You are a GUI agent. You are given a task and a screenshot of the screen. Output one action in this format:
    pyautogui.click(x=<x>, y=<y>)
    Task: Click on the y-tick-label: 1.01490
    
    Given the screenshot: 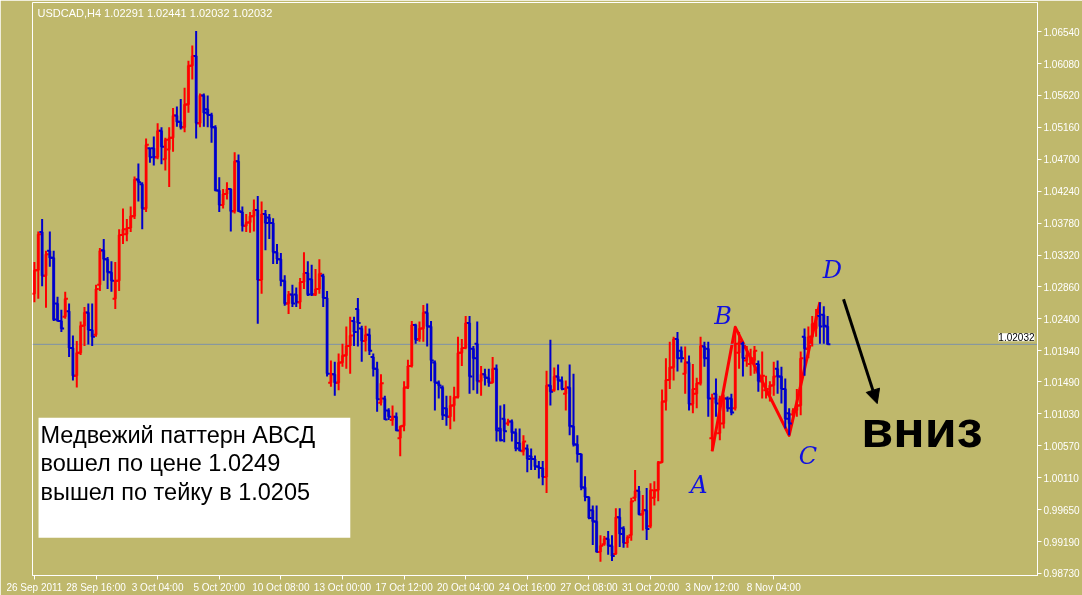 What is the action you would take?
    pyautogui.click(x=1062, y=382)
    